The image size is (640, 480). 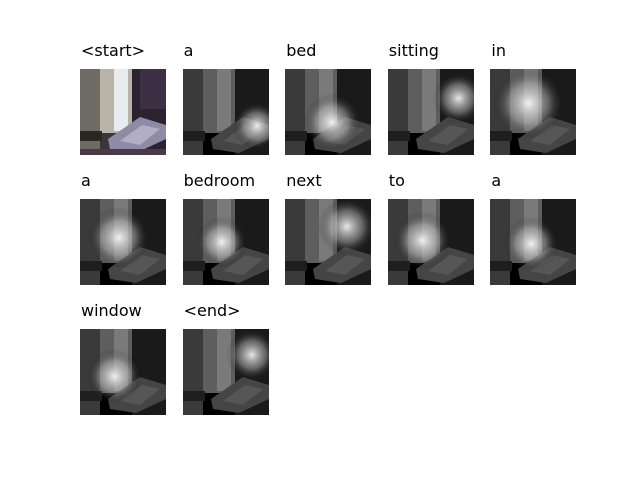 I want to click on attention-cell: bed, so click(x=328, y=98).